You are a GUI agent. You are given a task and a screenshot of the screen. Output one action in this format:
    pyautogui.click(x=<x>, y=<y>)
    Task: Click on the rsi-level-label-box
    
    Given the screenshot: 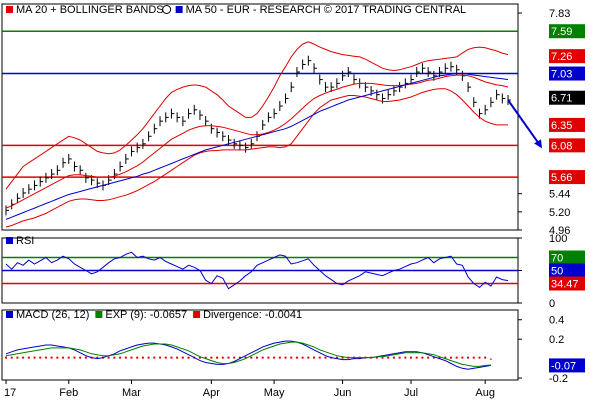 What is the action you would take?
    pyautogui.click(x=567, y=283)
    